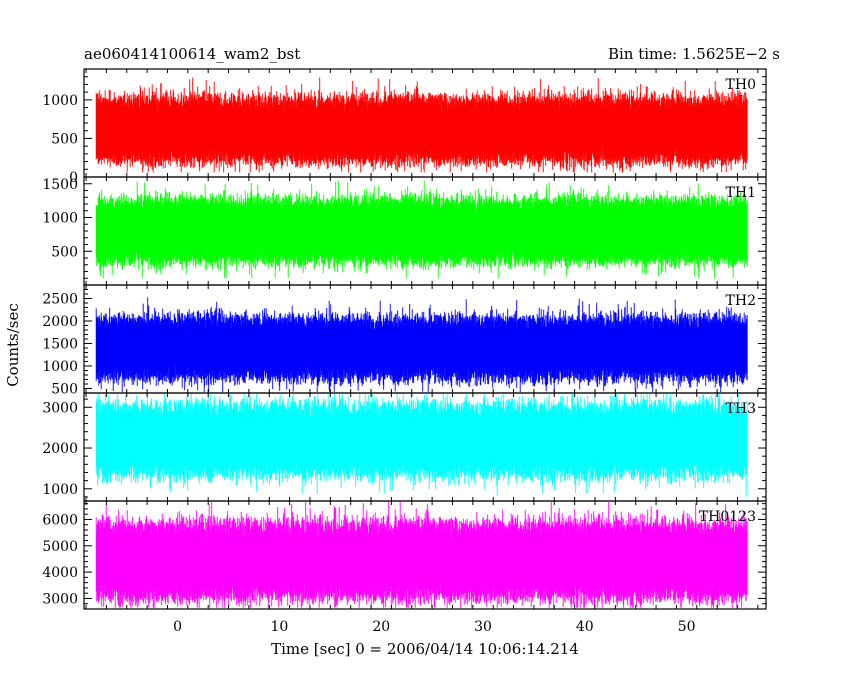 The height and width of the screenshot is (680, 850). What do you see at coordinates (741, 301) in the screenshot?
I see `channel-label: TH2` at bounding box center [741, 301].